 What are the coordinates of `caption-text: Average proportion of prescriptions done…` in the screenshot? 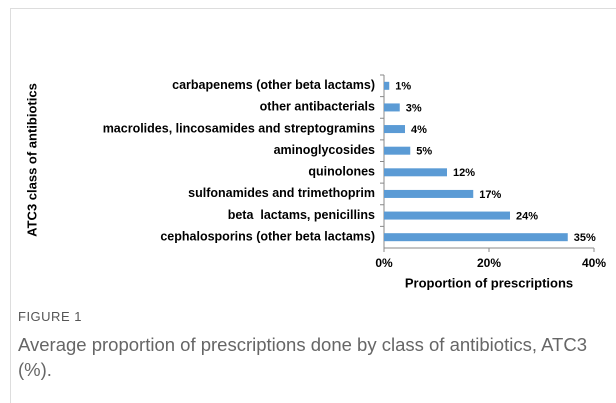 It's located at (303, 357).